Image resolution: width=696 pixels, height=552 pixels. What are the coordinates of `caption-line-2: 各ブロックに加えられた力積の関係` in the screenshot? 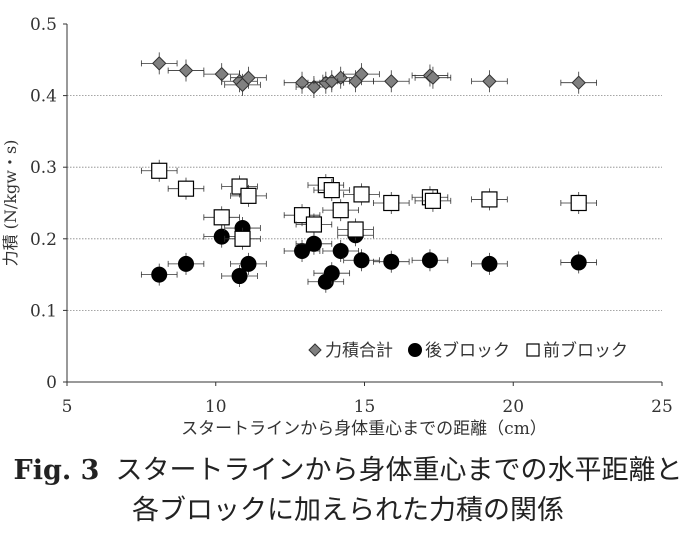 It's located at (348, 510).